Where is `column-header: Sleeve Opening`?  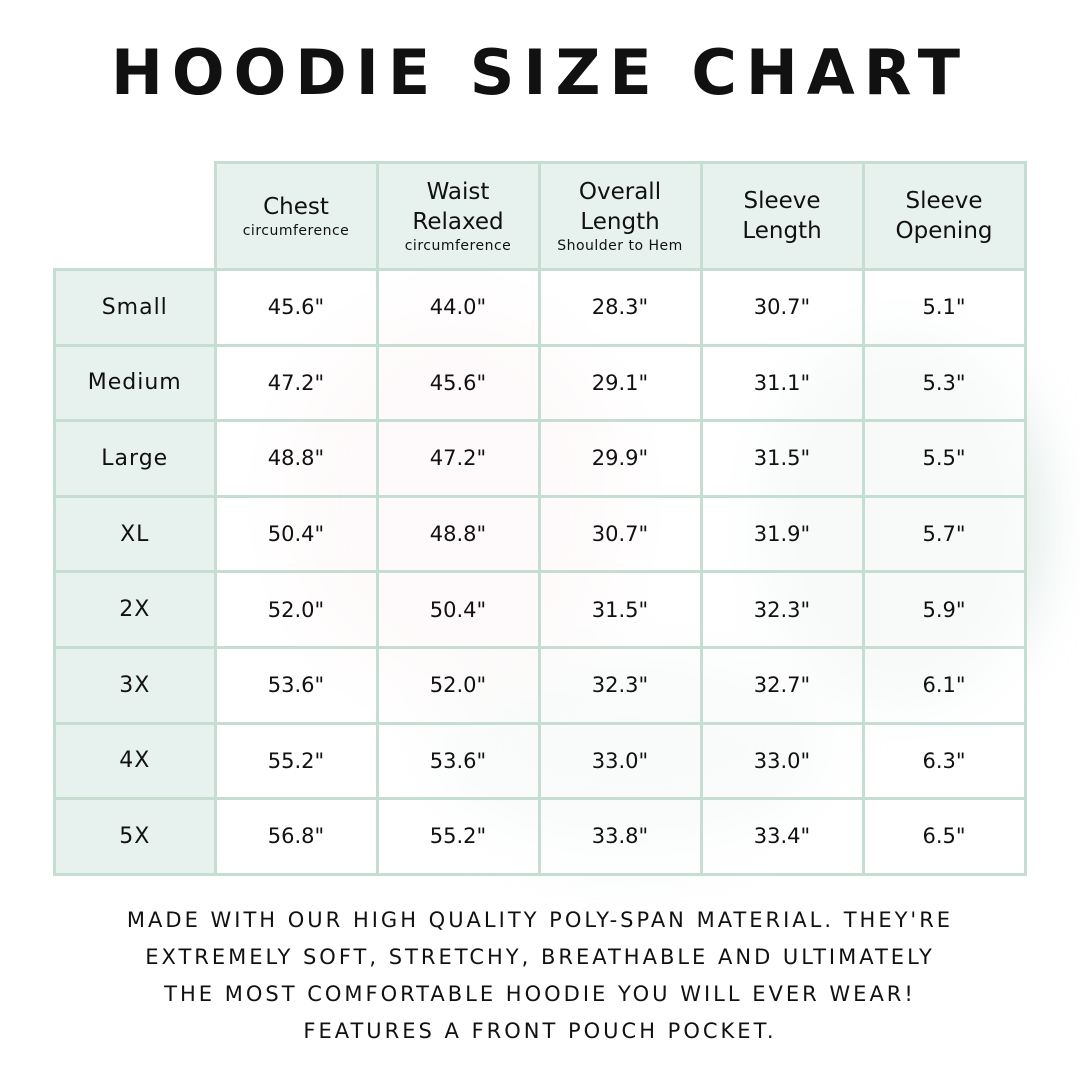
column-header: Sleeve Opening is located at coordinates (944, 216).